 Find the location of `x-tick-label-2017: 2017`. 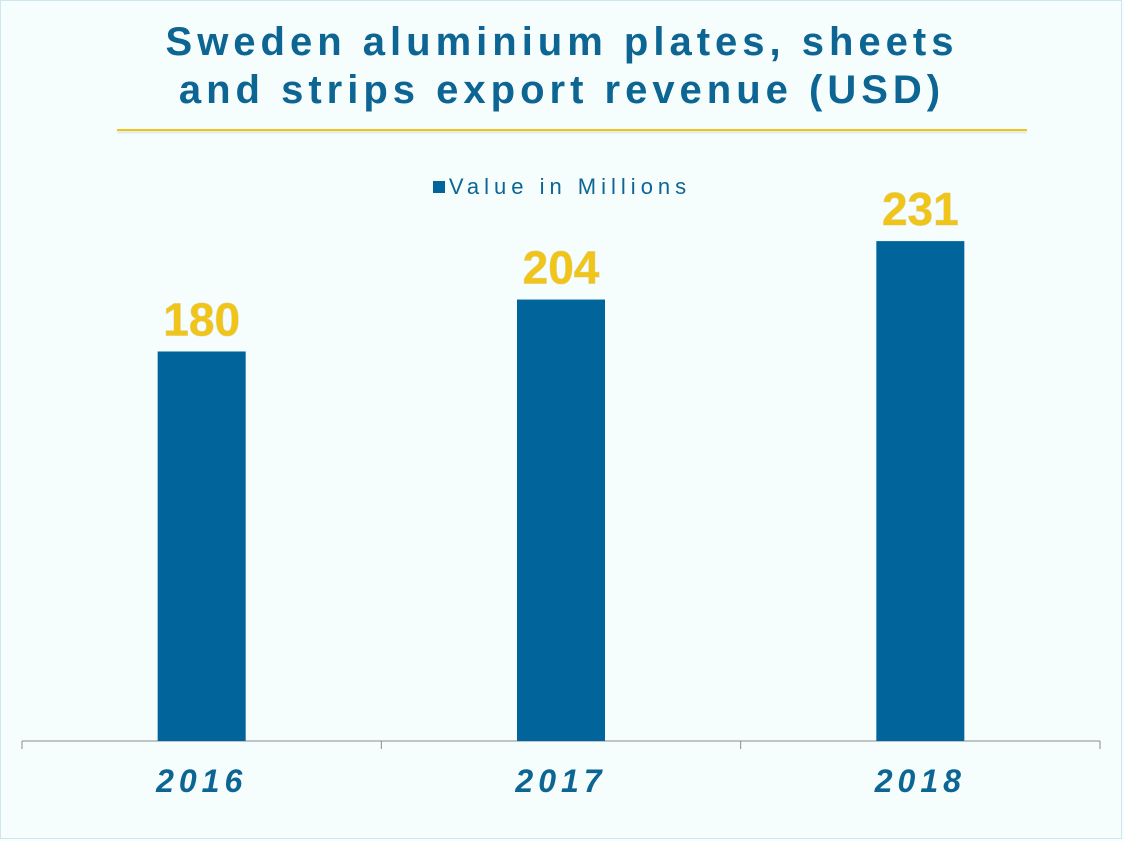

x-tick-label-2017: 2017 is located at coordinates (560, 781).